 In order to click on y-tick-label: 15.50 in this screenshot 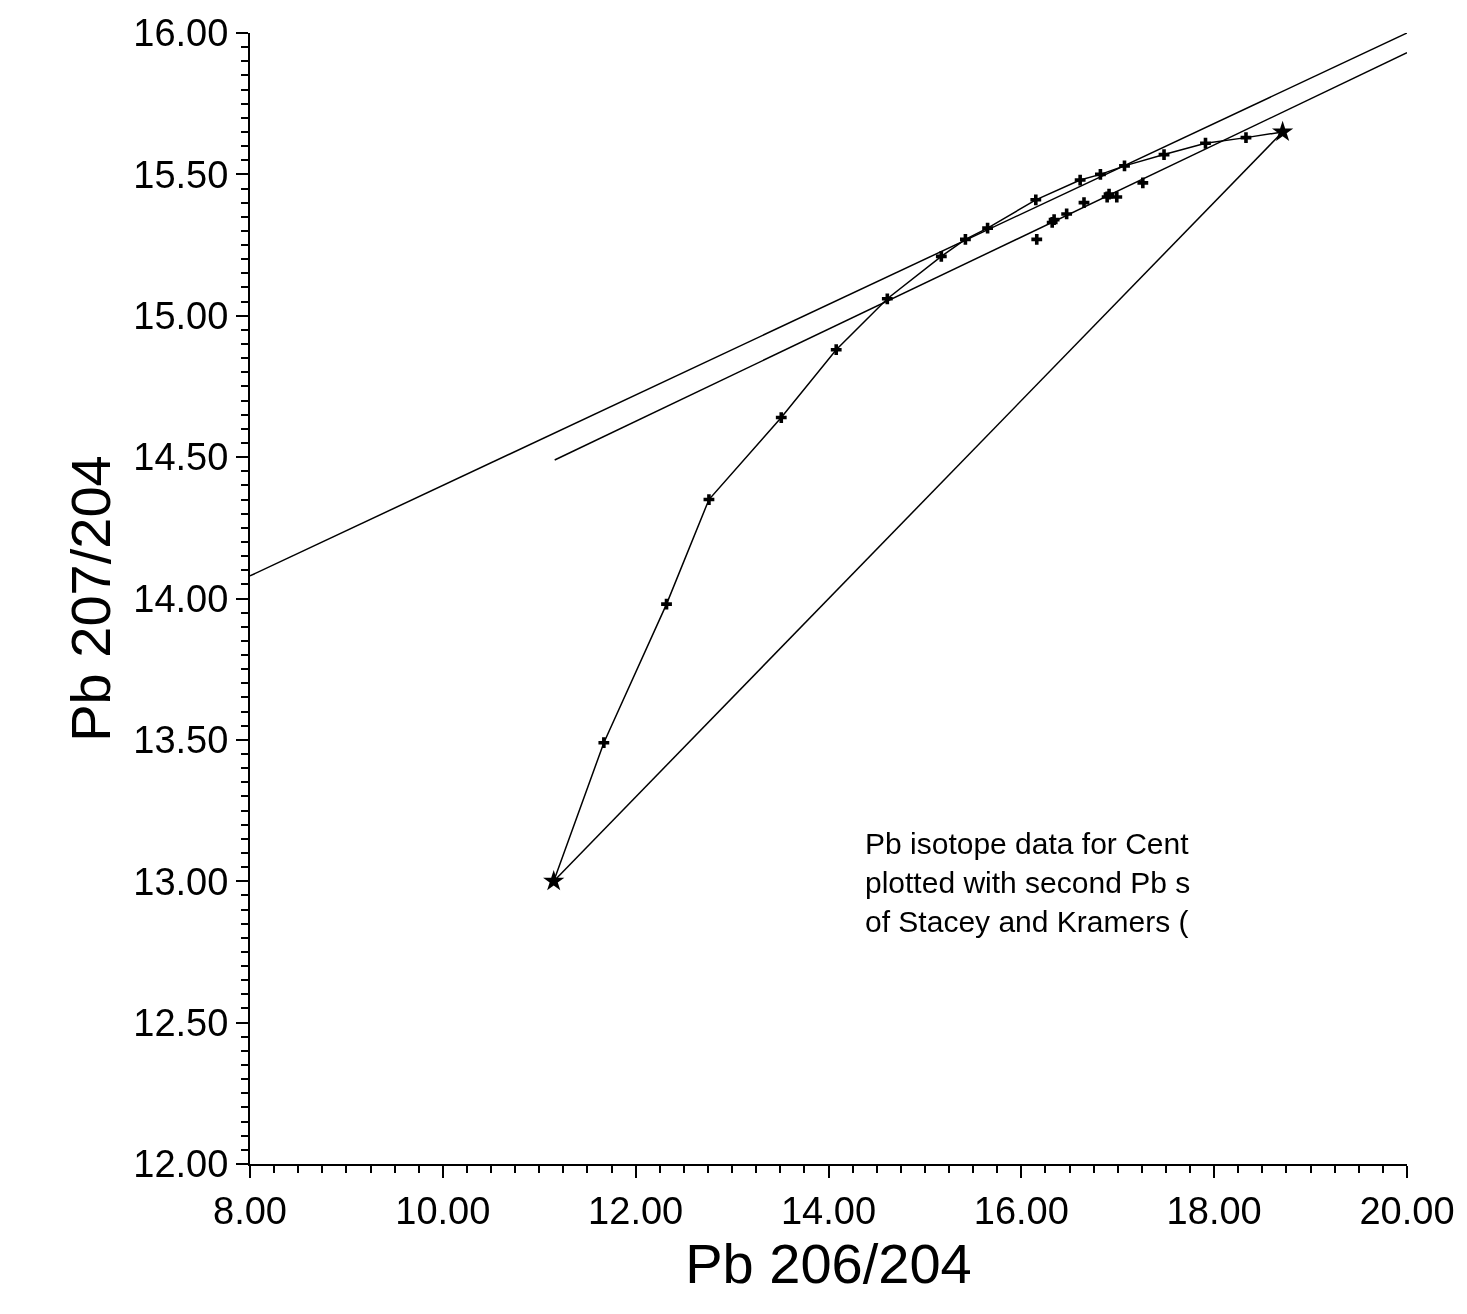, I will do `click(181, 174)`.